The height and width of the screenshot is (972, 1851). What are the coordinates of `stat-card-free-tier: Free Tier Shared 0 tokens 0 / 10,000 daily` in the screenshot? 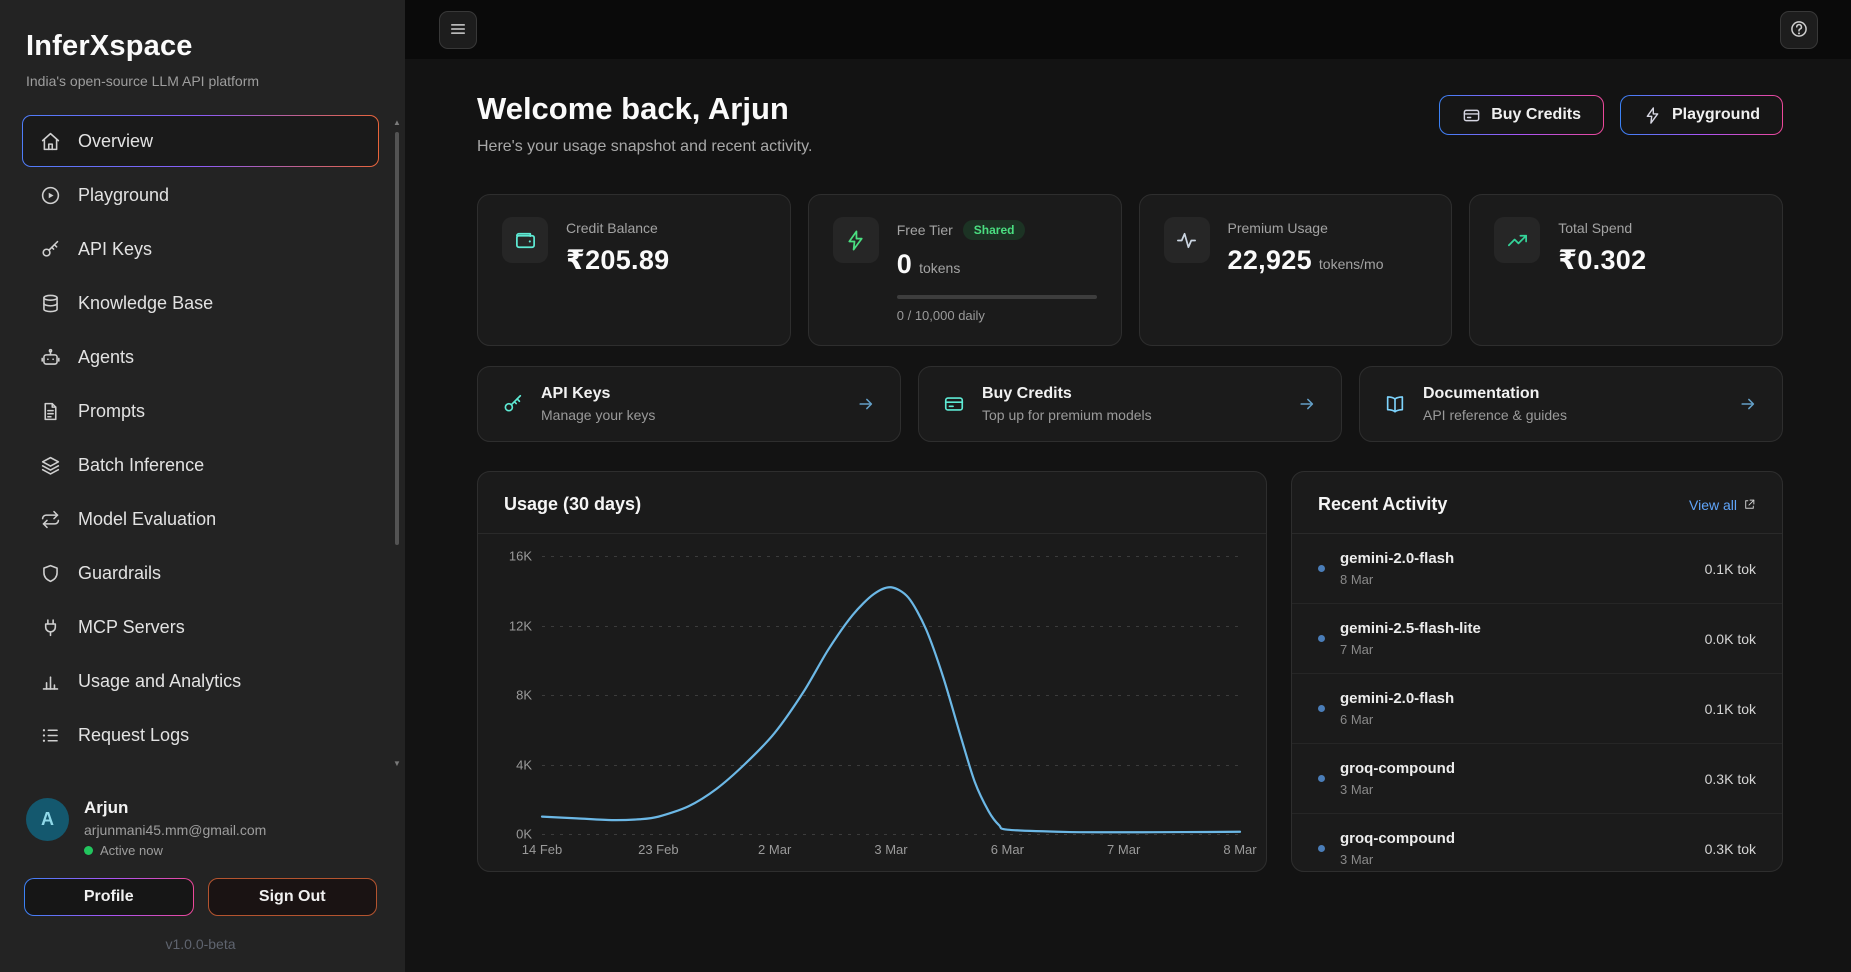 It's located at (964, 270).